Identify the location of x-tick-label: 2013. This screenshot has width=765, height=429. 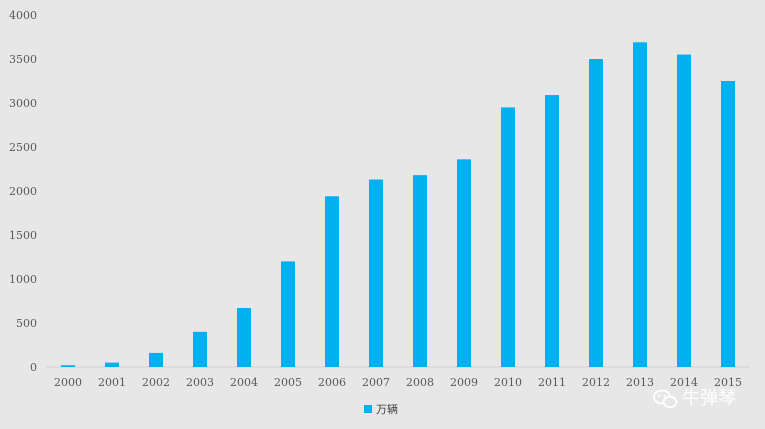
(640, 382).